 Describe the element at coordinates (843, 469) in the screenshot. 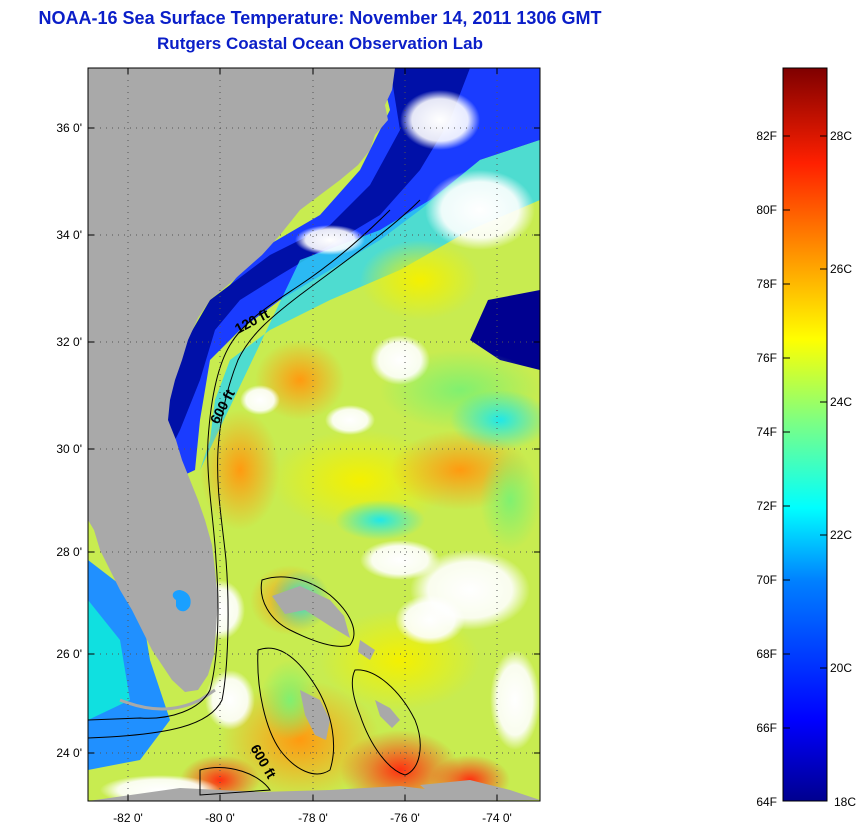

I see `colorbar-c-labels: 28C 26C 24C 22C 20C 18C` at that location.